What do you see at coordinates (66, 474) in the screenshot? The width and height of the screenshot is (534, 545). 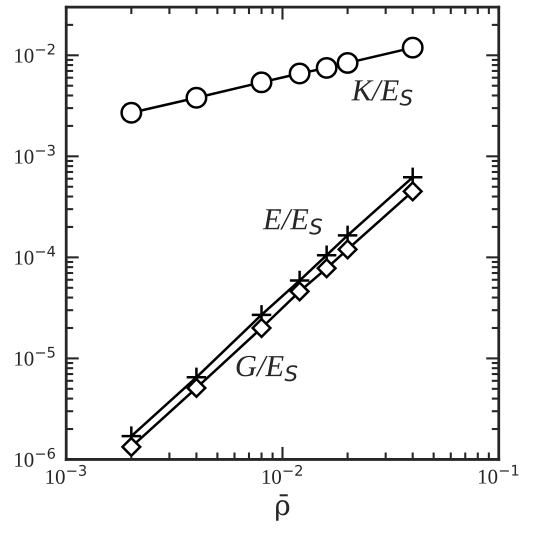 I see `x-tick-label: 10$^{−3}$` at bounding box center [66, 474].